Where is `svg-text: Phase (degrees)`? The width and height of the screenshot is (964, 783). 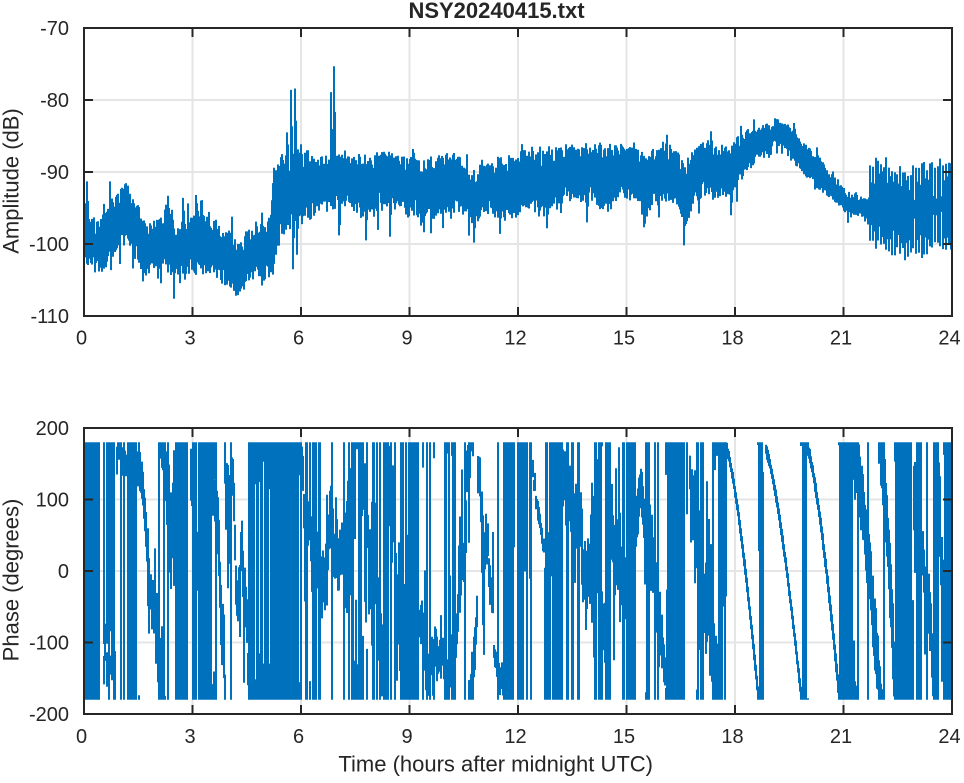 svg-text: Phase (degrees) is located at coordinates (12, 580).